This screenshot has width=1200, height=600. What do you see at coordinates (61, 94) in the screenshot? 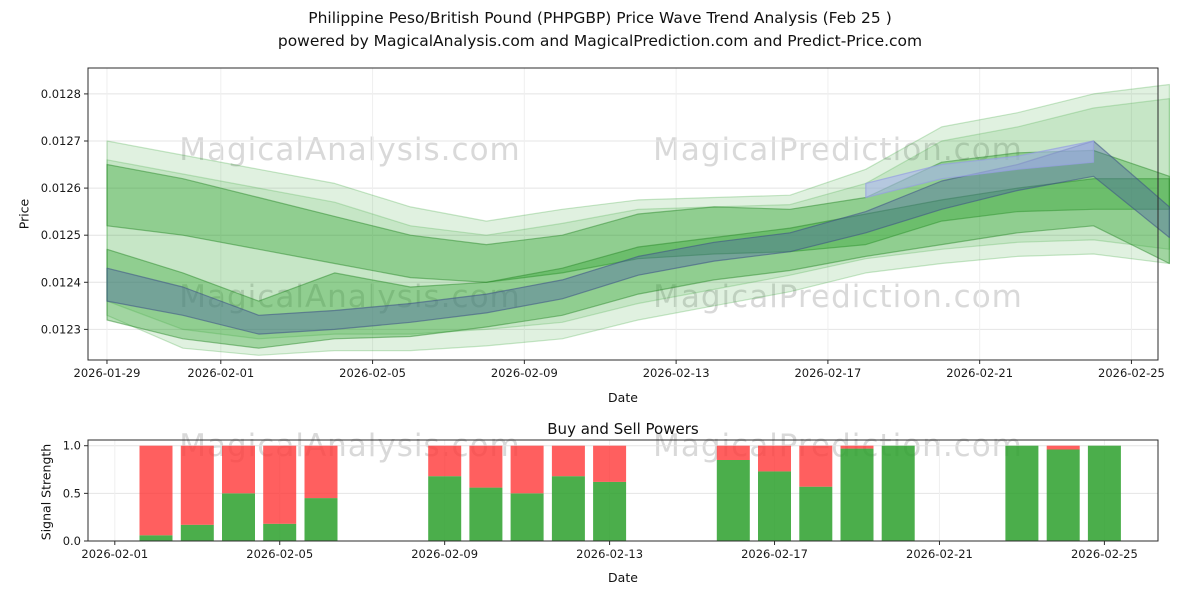
I see `y-tick-label: 0.0128` at bounding box center [61, 94].